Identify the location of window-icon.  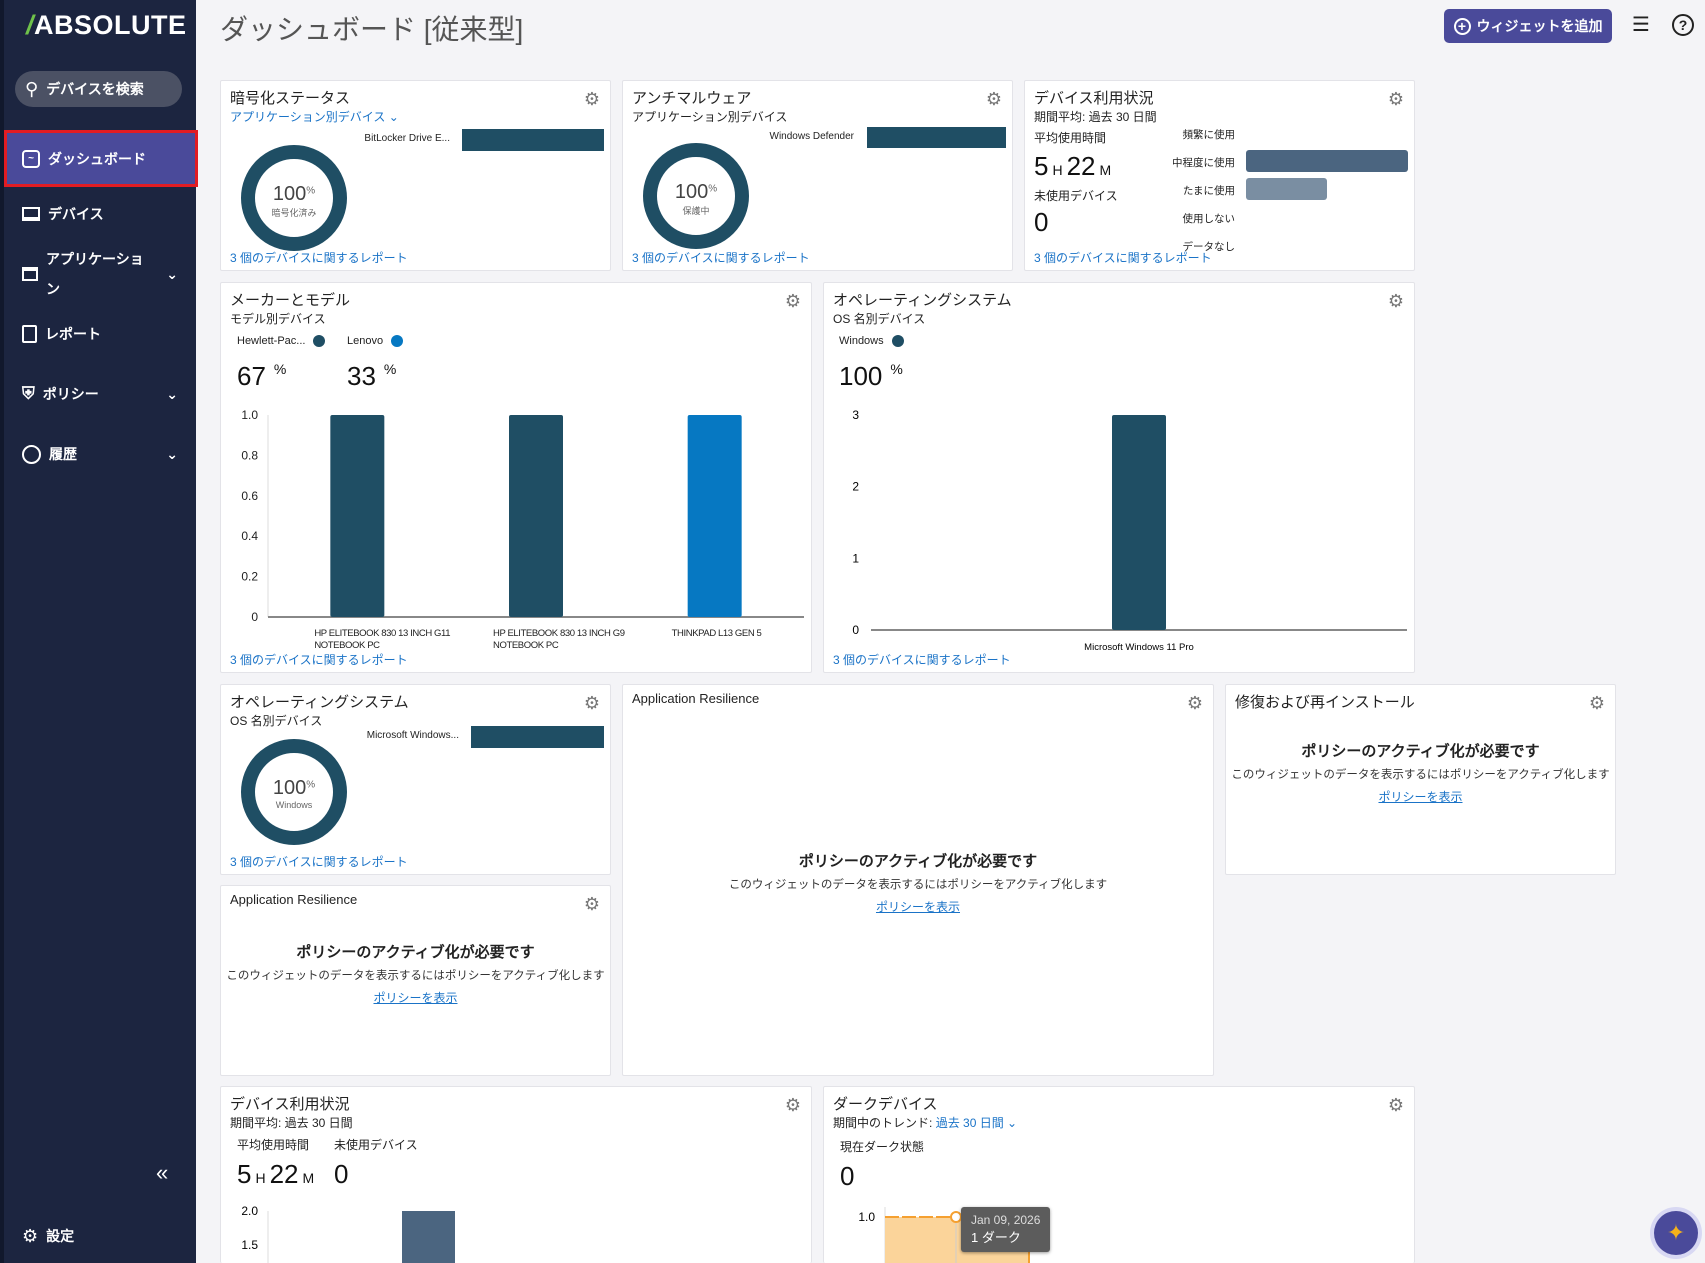
(30, 274).